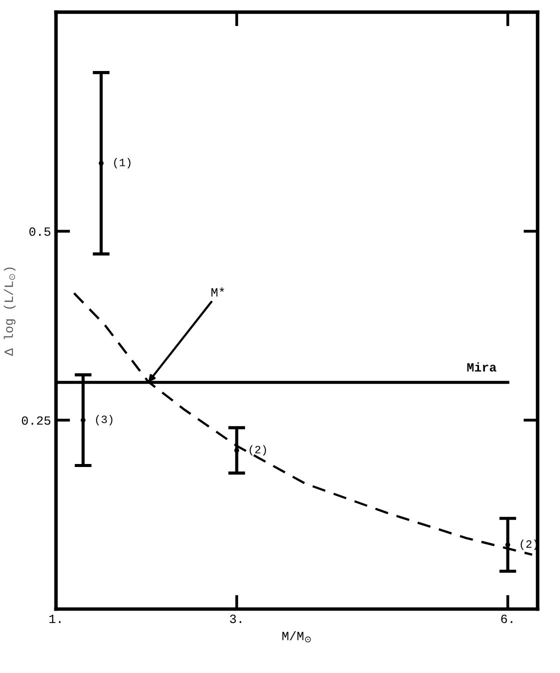 This screenshot has height=673, width=560. What do you see at coordinates (506, 619) in the screenshot?
I see `x-tick-label: 6.` at bounding box center [506, 619].